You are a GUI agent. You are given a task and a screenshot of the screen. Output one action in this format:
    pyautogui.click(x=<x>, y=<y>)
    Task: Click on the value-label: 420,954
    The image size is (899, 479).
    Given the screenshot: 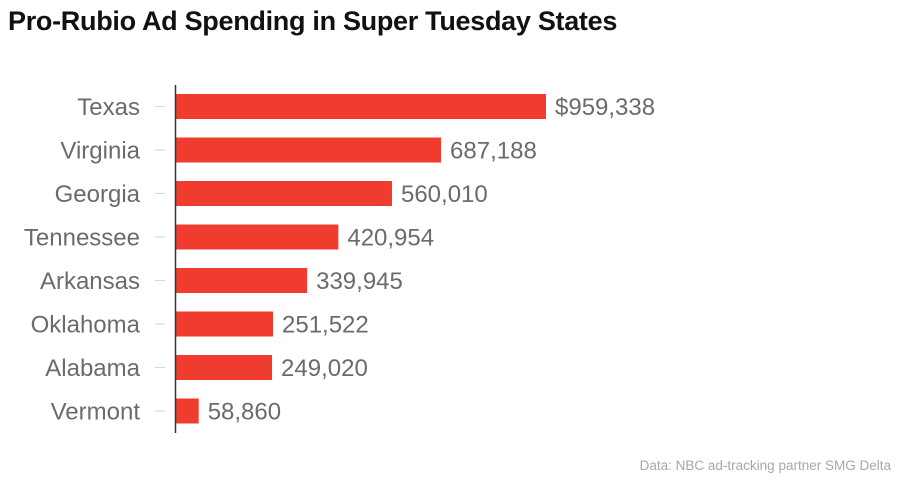 What is the action you would take?
    pyautogui.click(x=390, y=238)
    